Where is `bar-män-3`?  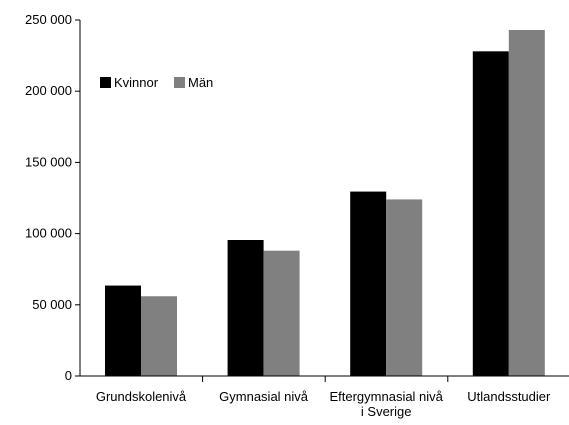 bar-män-3 is located at coordinates (526, 203).